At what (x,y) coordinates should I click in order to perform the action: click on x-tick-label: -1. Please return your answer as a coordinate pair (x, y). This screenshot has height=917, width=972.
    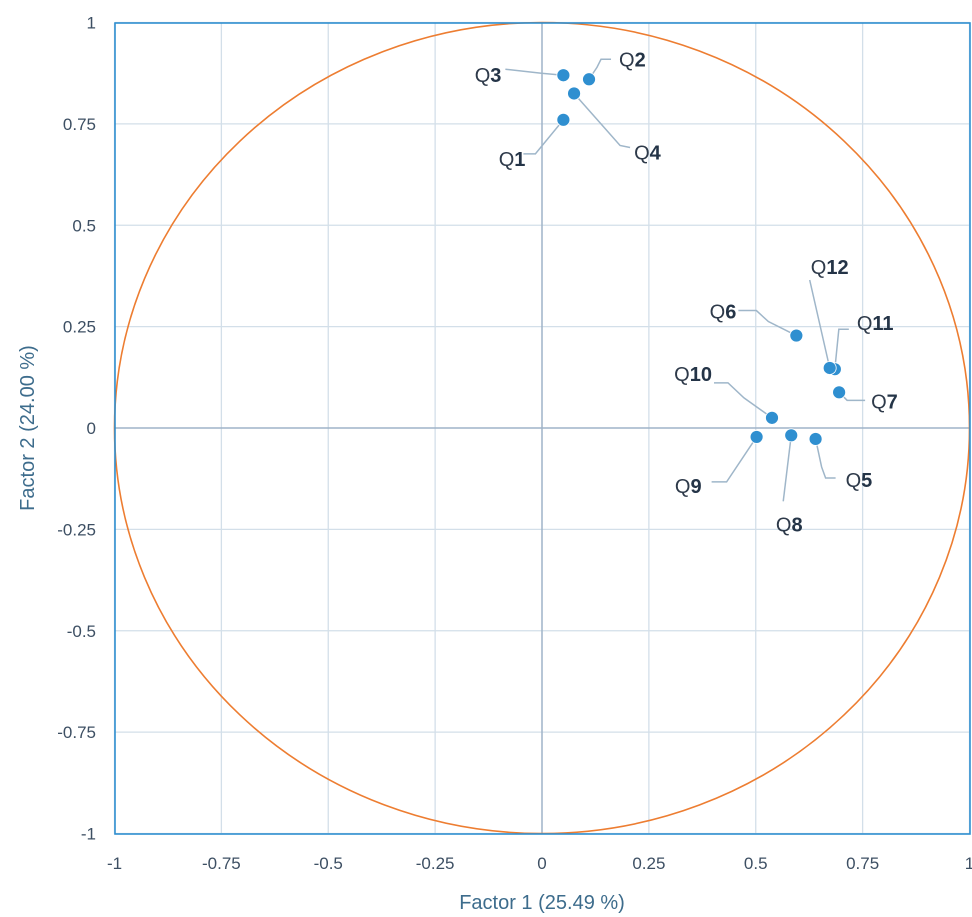
    Looking at the image, I should click on (114, 863).